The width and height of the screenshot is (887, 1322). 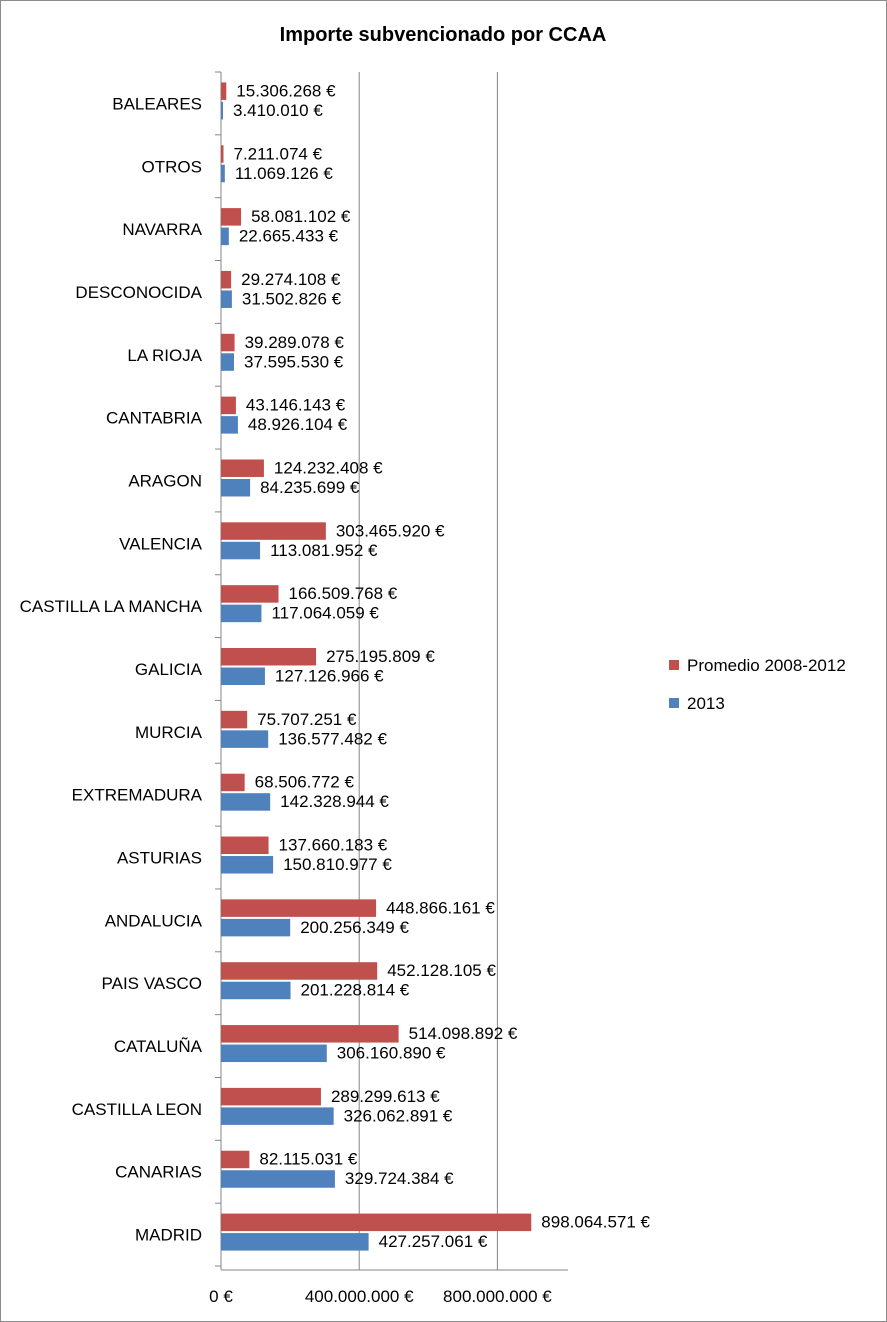 What do you see at coordinates (441, 970) in the screenshot?
I see `data-label-promedio: 452.128.105 €` at bounding box center [441, 970].